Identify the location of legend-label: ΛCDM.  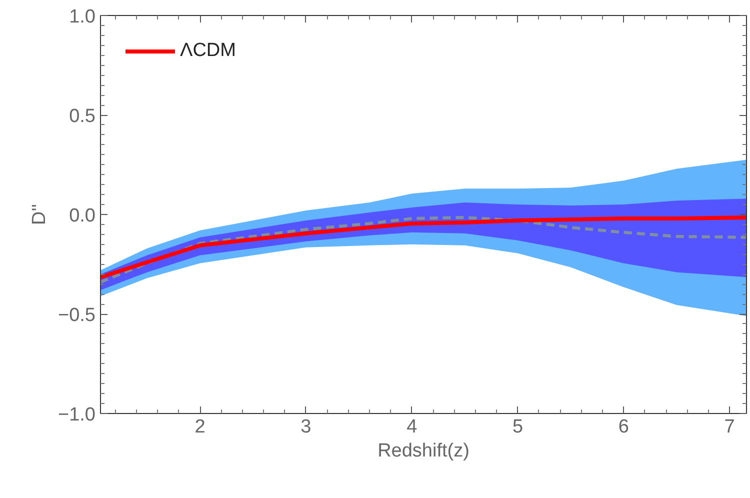
(208, 51).